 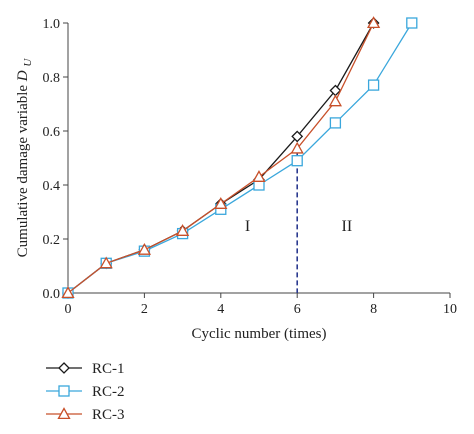 What do you see at coordinates (23, 171) in the screenshot?
I see `y-axis-label-text: Cumulative damage variable` at bounding box center [23, 171].